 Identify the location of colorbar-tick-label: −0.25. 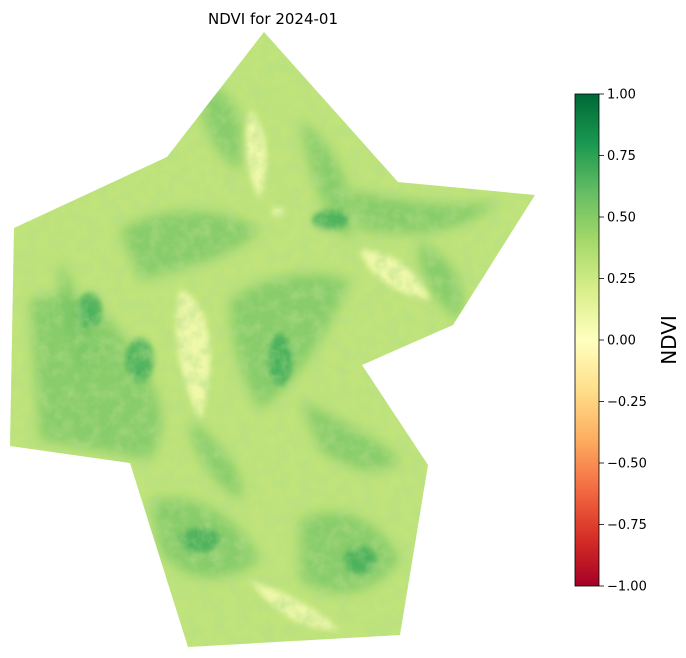
(627, 402).